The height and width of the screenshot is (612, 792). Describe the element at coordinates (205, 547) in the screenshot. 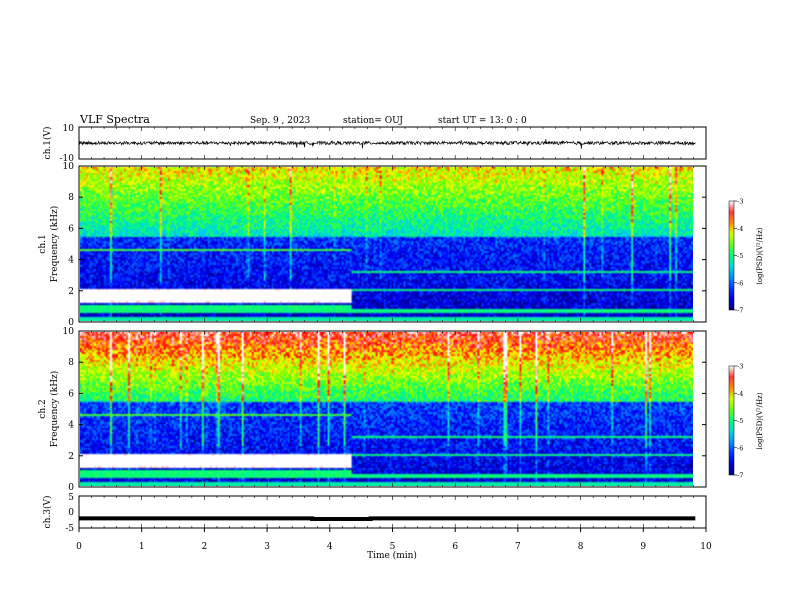

I see `x-tick-label: 2` at that location.